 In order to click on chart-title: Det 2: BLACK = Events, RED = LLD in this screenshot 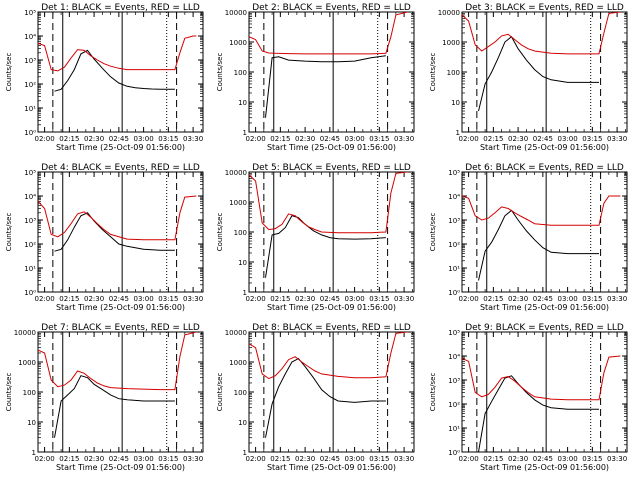, I will do `click(331, 8)`.